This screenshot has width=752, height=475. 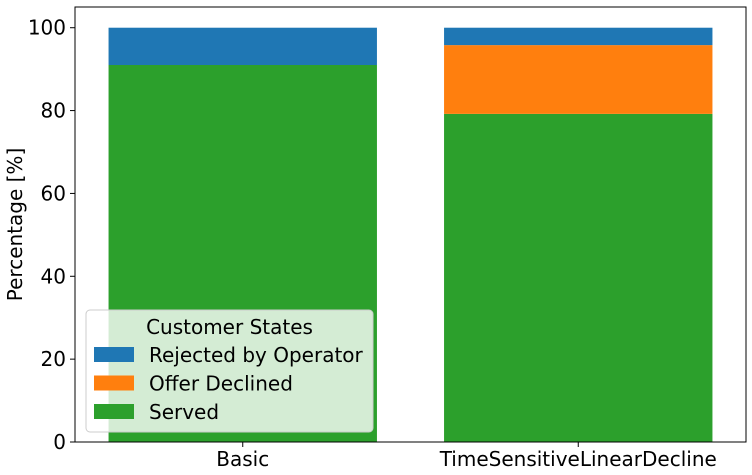 I want to click on bar-offer-declined-timesensitivelineardecline, so click(x=578, y=79).